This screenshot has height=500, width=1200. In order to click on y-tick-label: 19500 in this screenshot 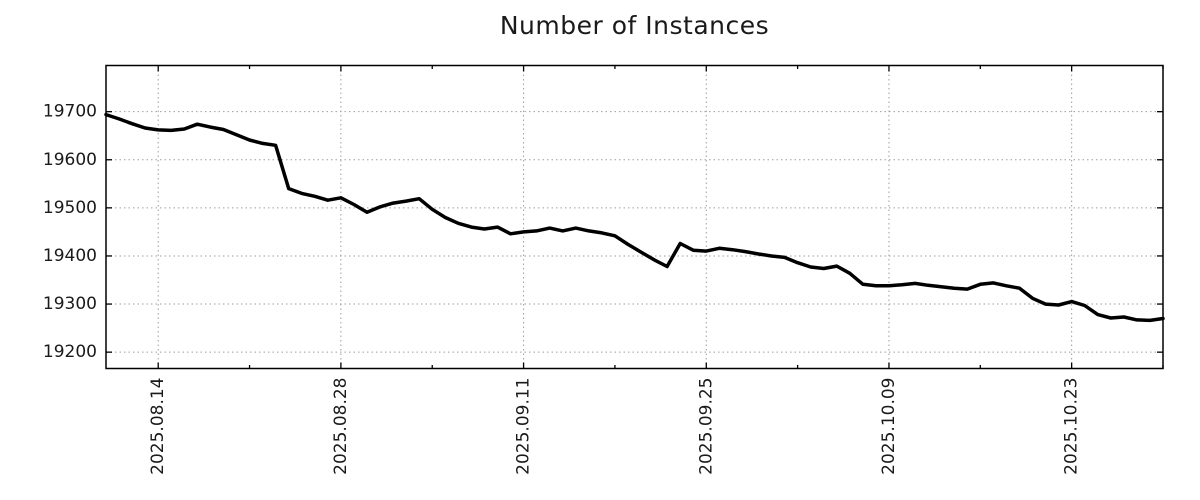, I will do `click(70, 208)`.